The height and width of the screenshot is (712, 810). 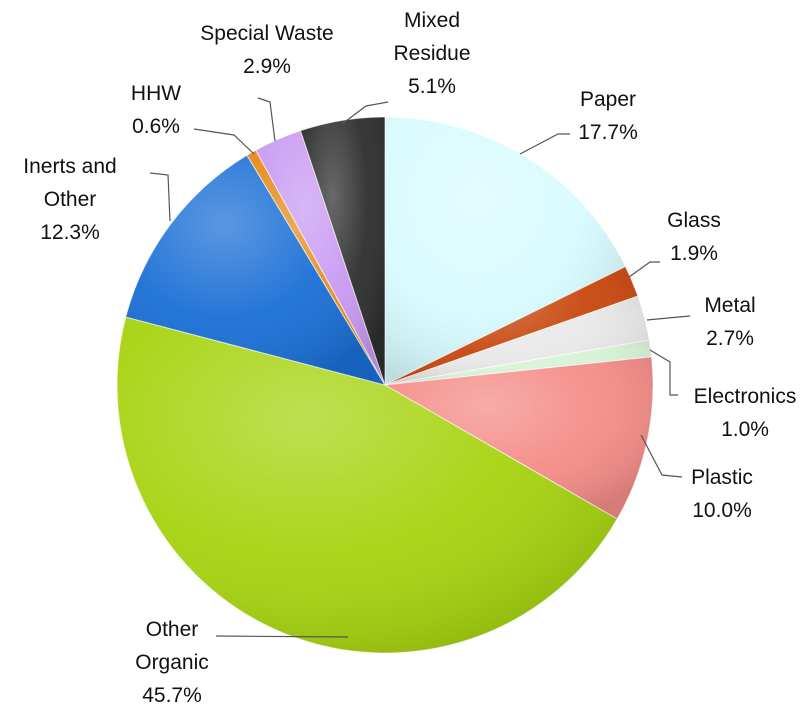 I want to click on label-hhw-line-1: HHW, so click(x=156, y=93).